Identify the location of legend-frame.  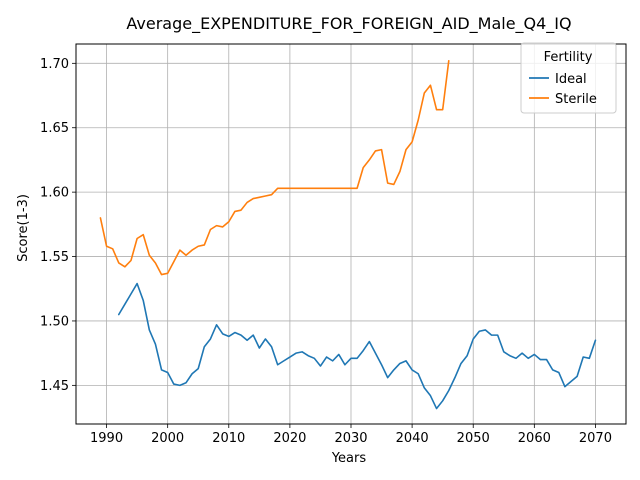
(568, 78).